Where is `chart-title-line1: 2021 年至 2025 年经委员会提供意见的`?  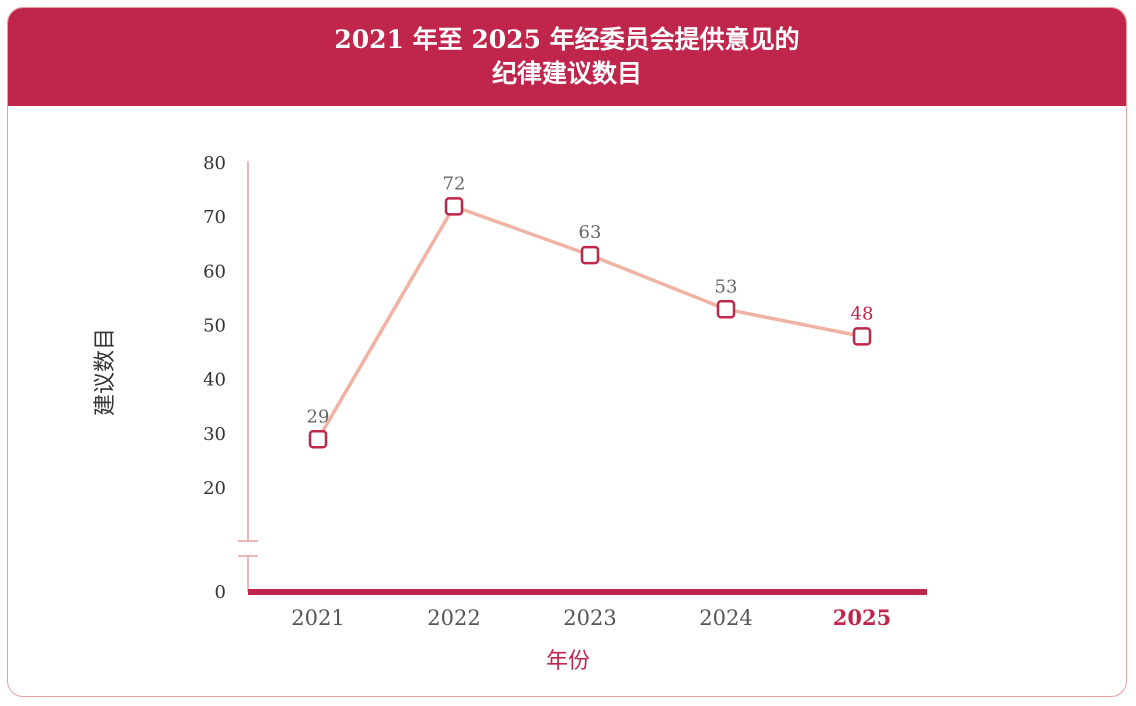
chart-title-line1: 2021 年至 2025 年经委员会提供意见的 is located at coordinates (567, 39).